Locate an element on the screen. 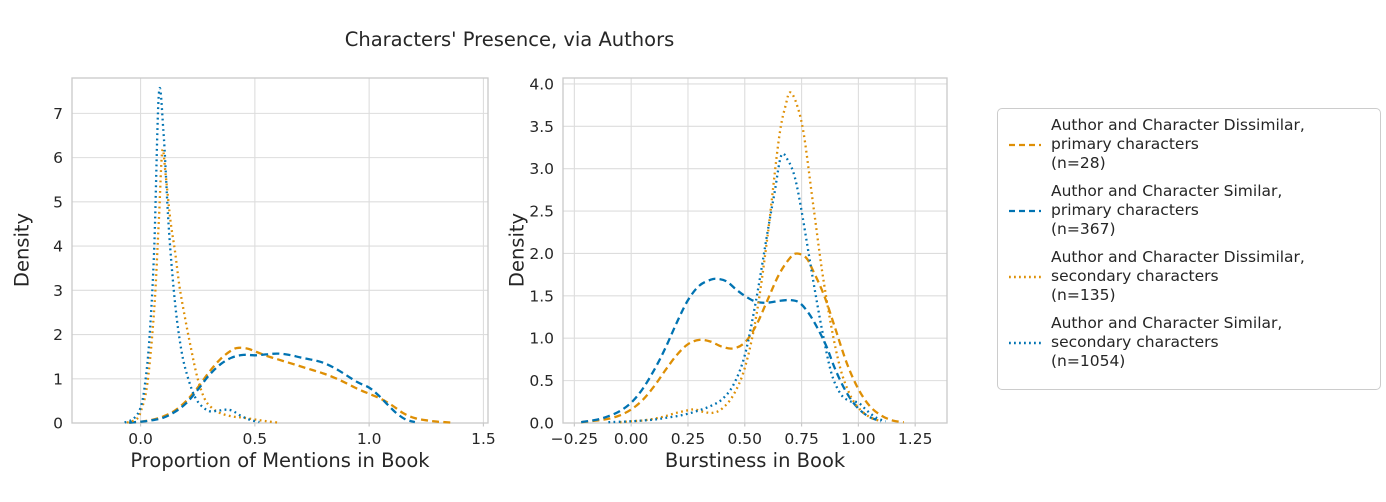  x-tick-label: 0.75 is located at coordinates (801, 439).